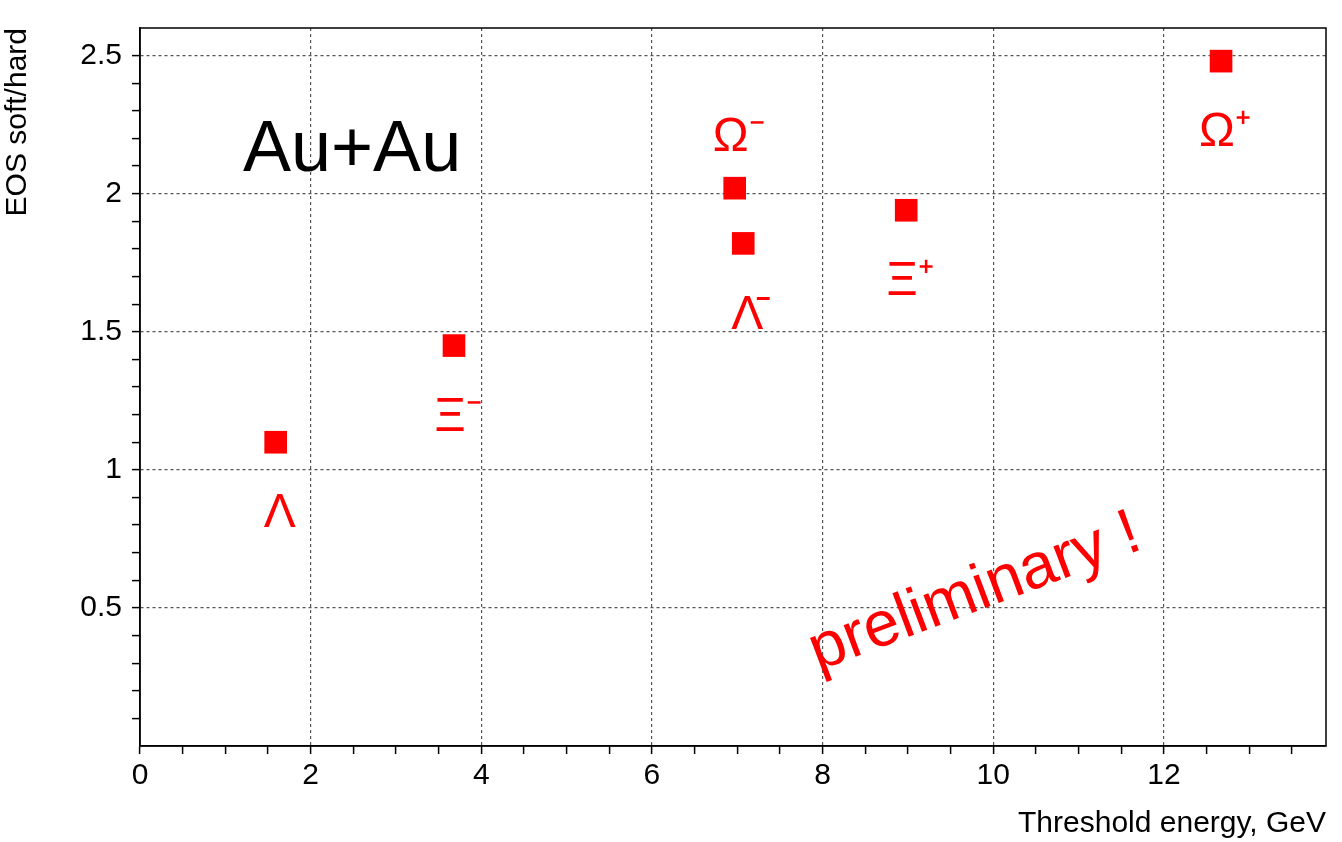  What do you see at coordinates (279, 511) in the screenshot?
I see `annotation: Λ` at bounding box center [279, 511].